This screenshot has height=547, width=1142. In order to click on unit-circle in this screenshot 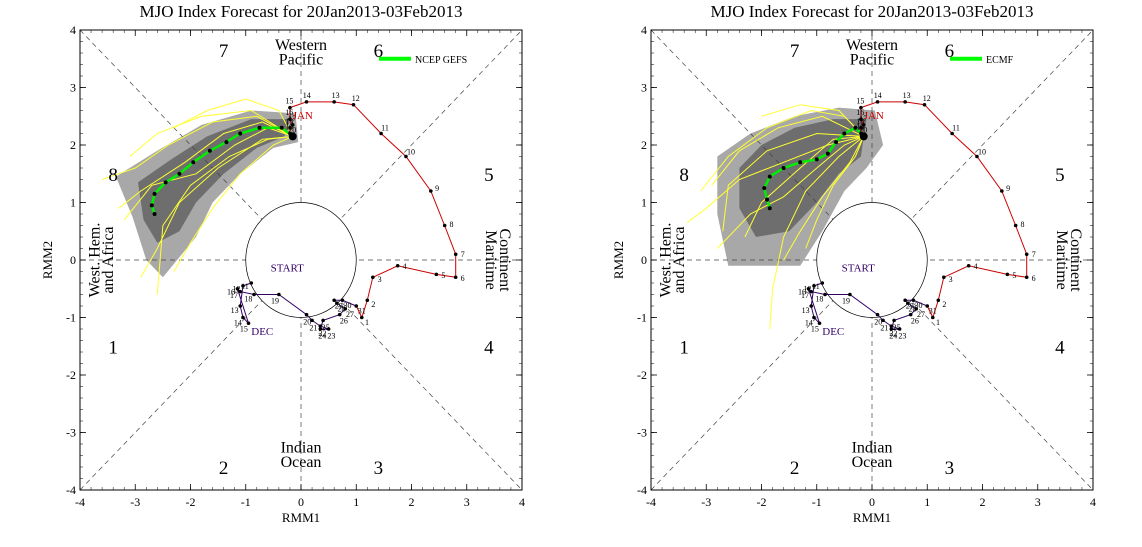, I will do `click(872, 260)`.